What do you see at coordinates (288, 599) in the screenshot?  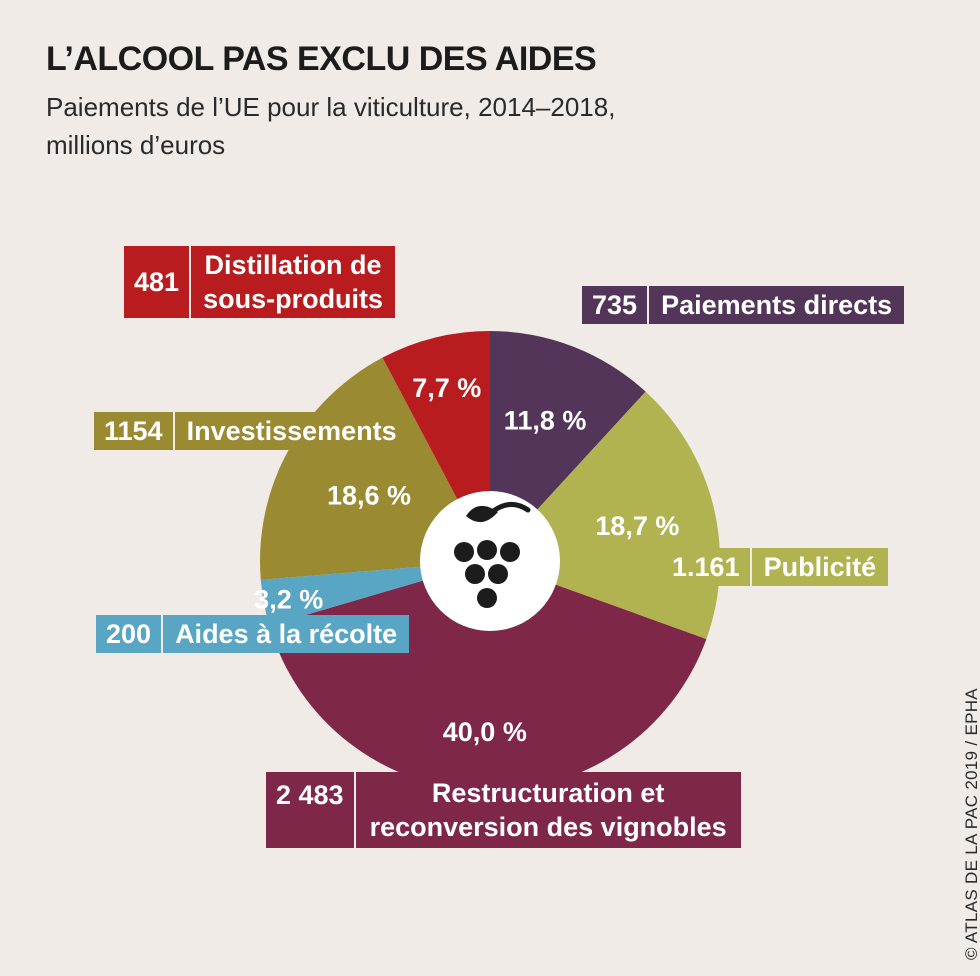 I see `percent-label-recolte: 3,2 %` at bounding box center [288, 599].